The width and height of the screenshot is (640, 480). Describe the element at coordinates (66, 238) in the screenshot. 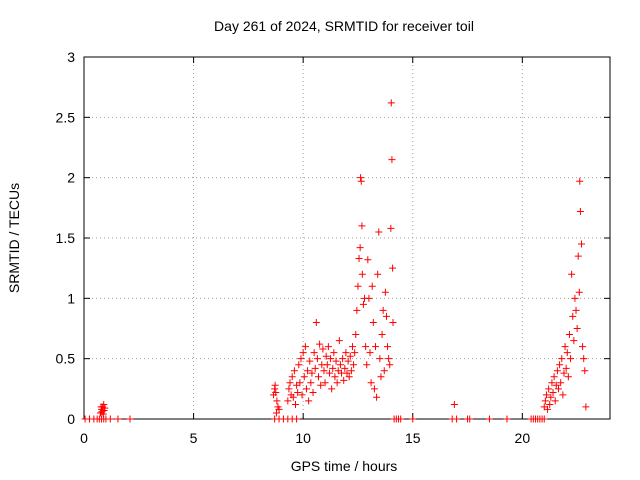

I see `y-tick-label: 1.5` at that location.